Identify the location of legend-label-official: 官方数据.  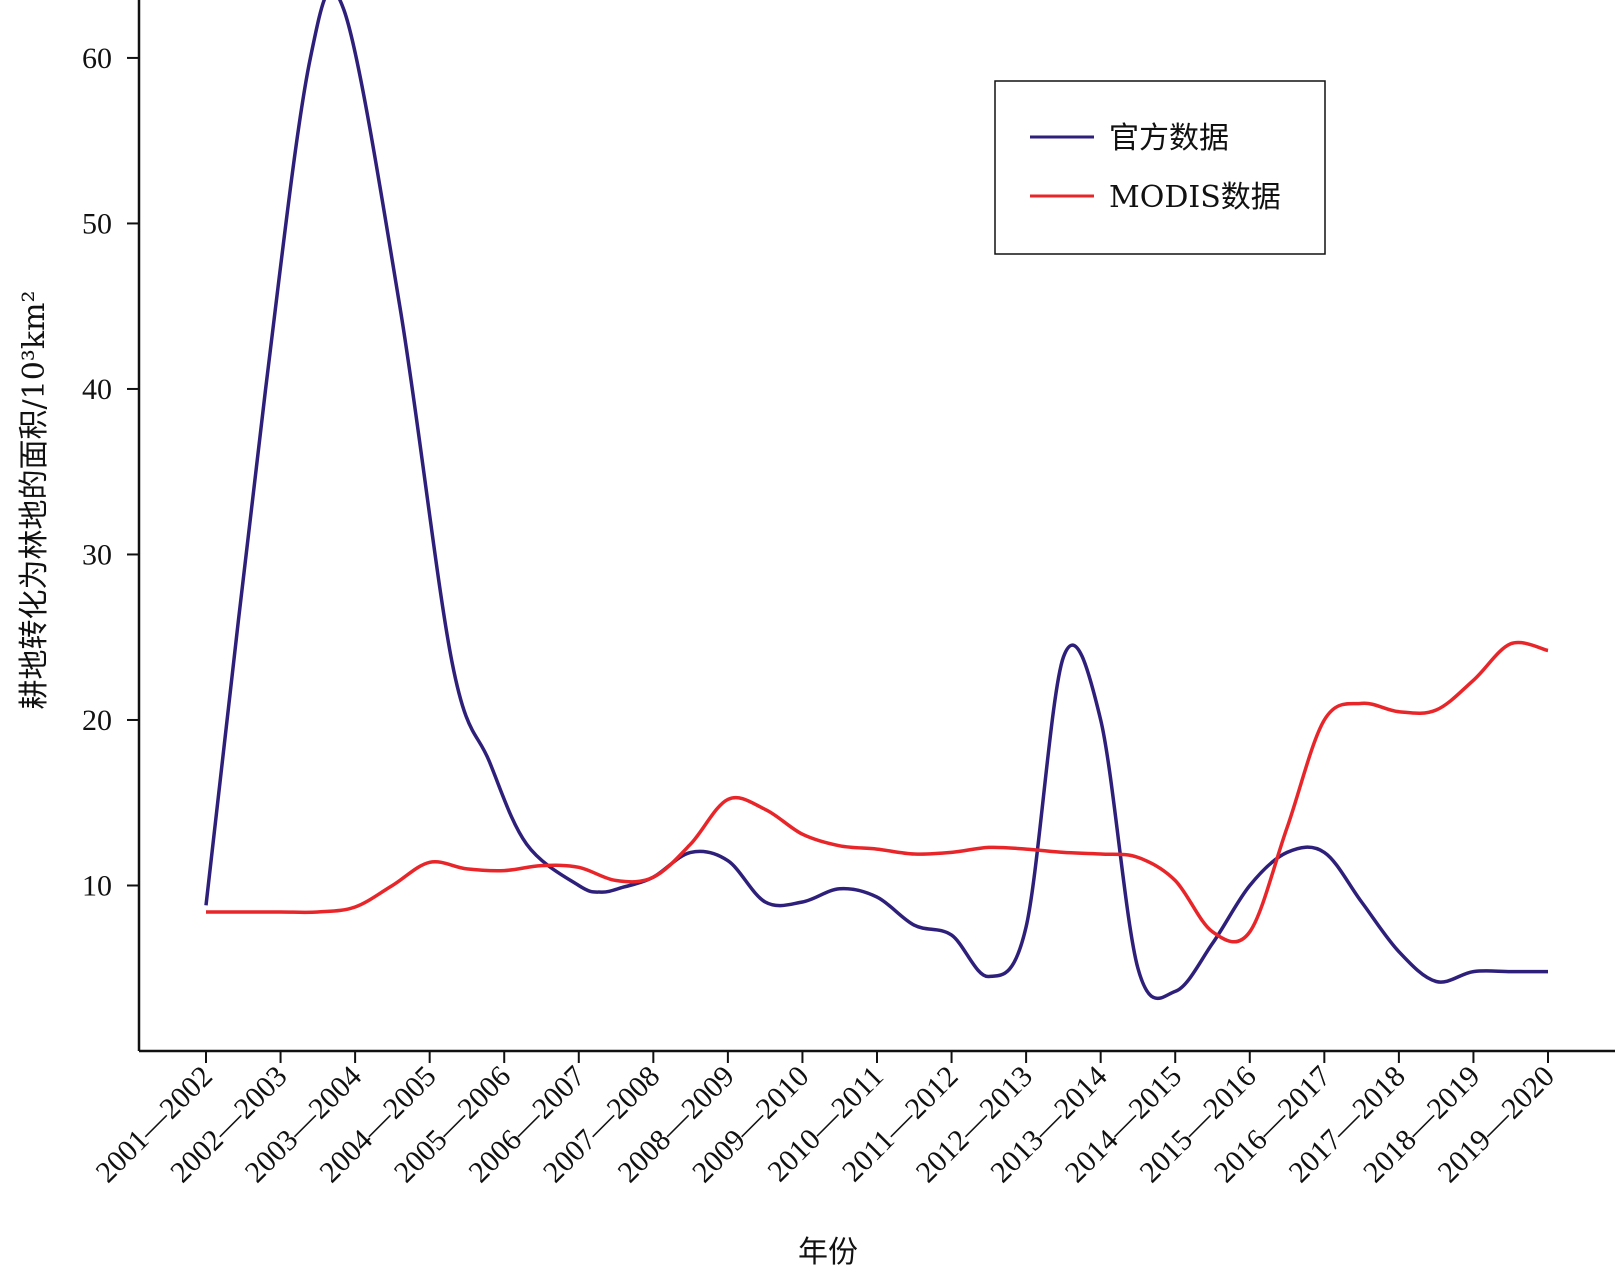
(1169, 138).